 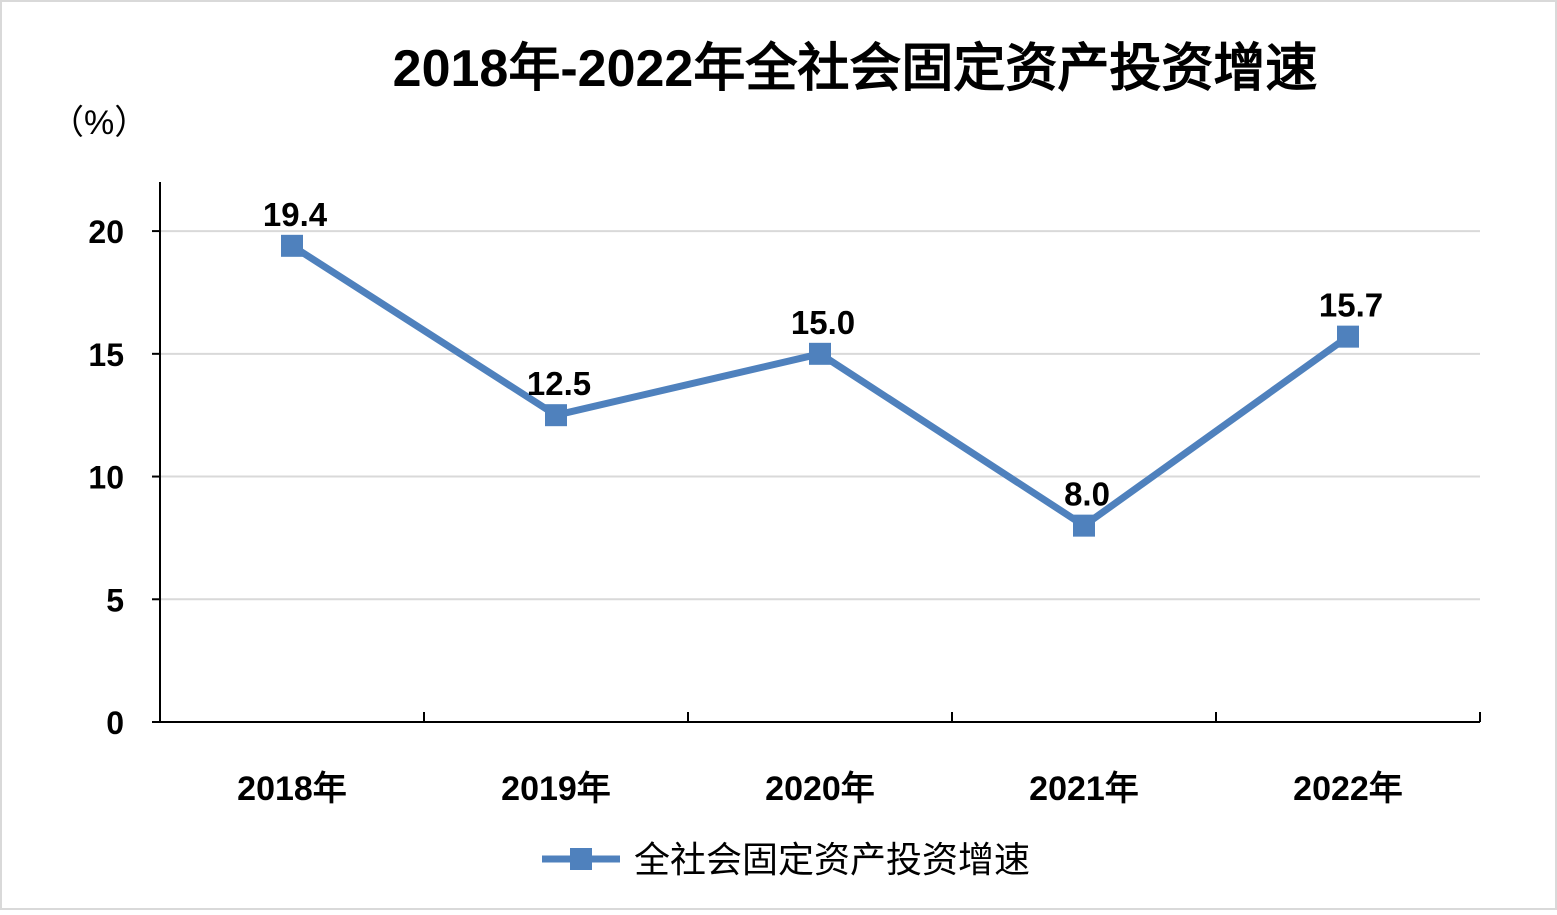 I want to click on data-label: 12.5, so click(x=559, y=383).